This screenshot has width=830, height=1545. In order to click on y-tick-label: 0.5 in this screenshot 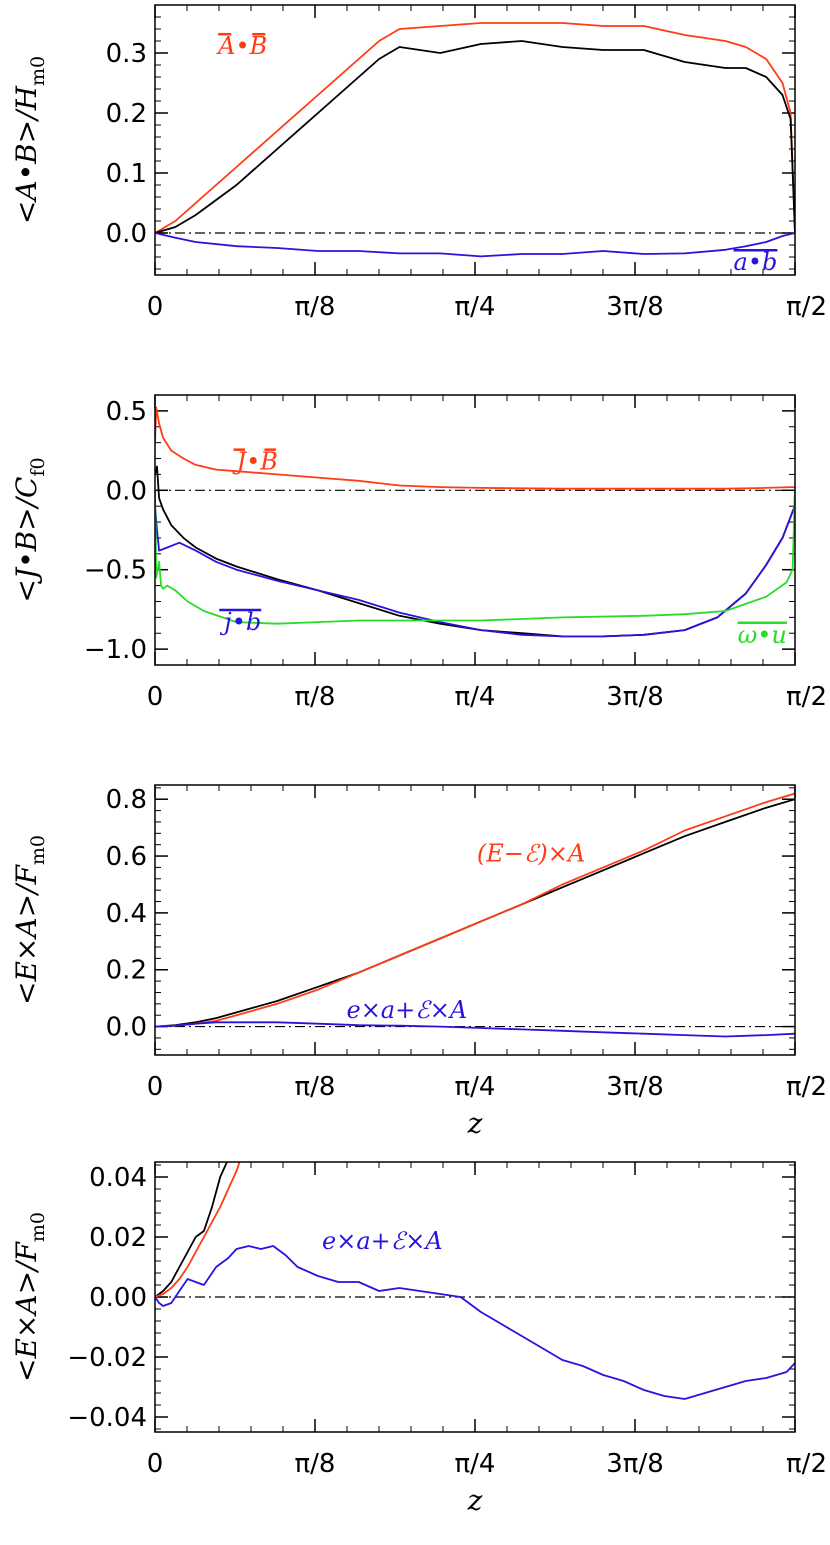, I will do `click(126, 412)`.